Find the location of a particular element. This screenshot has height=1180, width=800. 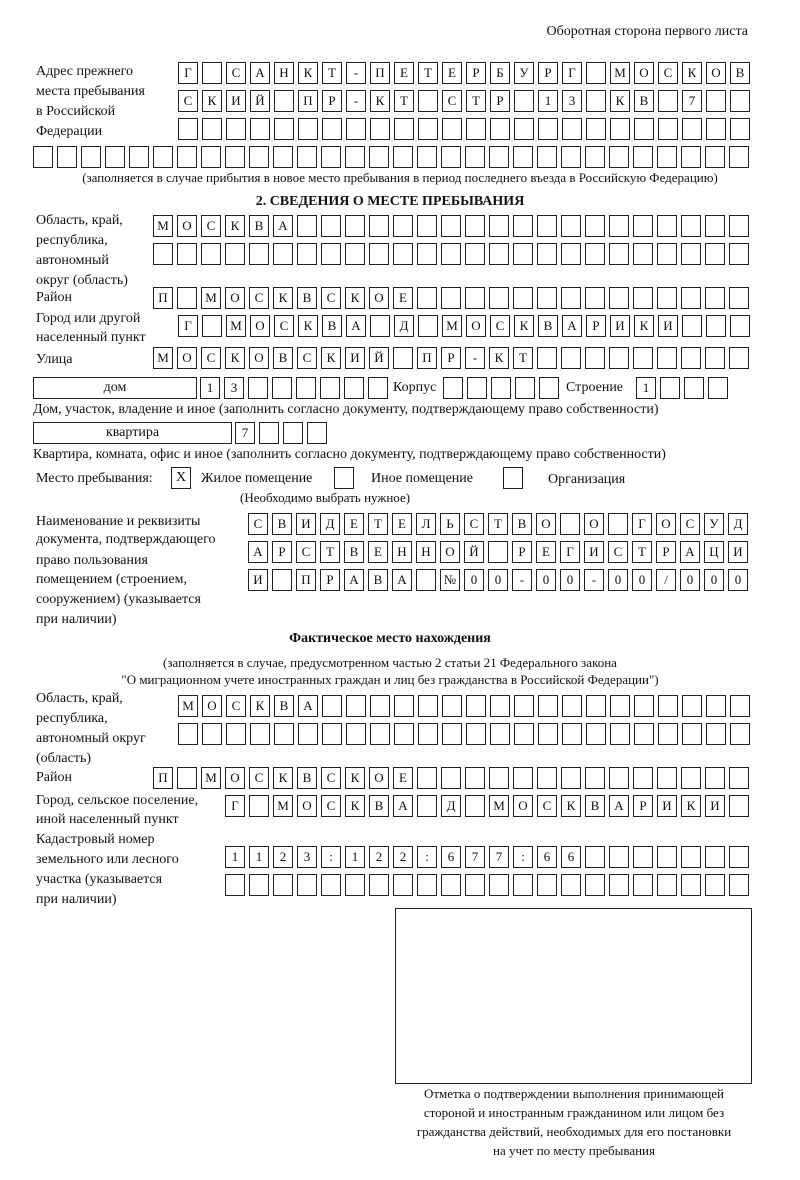

flat-number-row: 7 is located at coordinates (281, 433).